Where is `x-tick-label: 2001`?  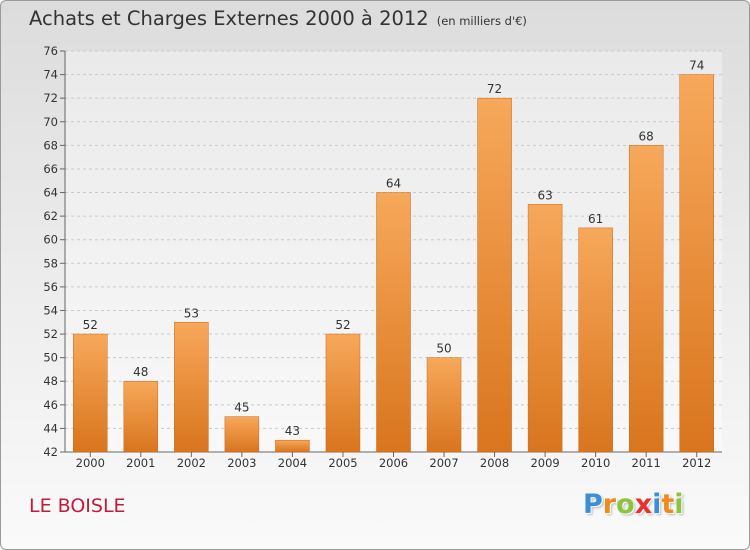 x-tick-label: 2001 is located at coordinates (140, 463).